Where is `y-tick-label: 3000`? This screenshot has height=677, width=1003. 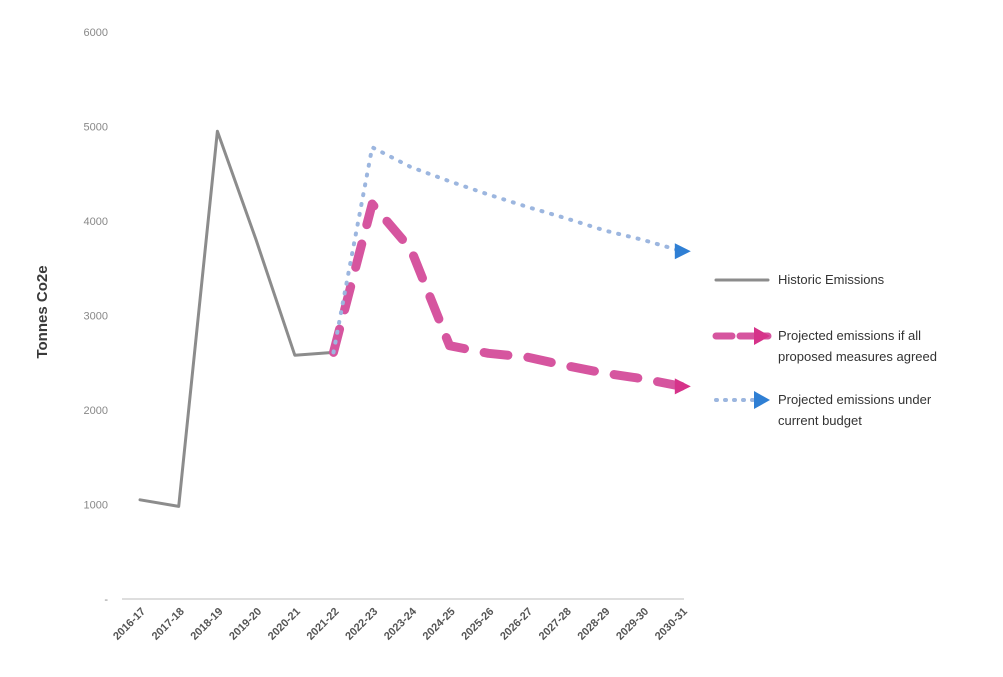
y-tick-label: 3000 is located at coordinates (96, 317).